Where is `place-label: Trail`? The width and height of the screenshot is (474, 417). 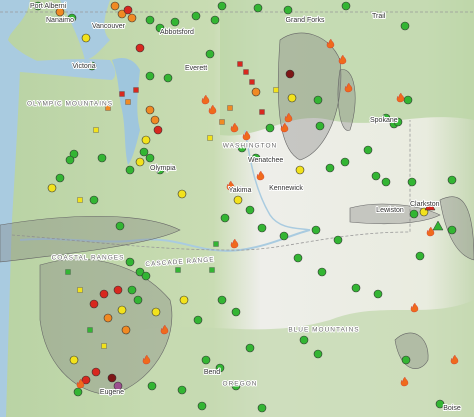 place-label: Trail is located at coordinates (379, 16).